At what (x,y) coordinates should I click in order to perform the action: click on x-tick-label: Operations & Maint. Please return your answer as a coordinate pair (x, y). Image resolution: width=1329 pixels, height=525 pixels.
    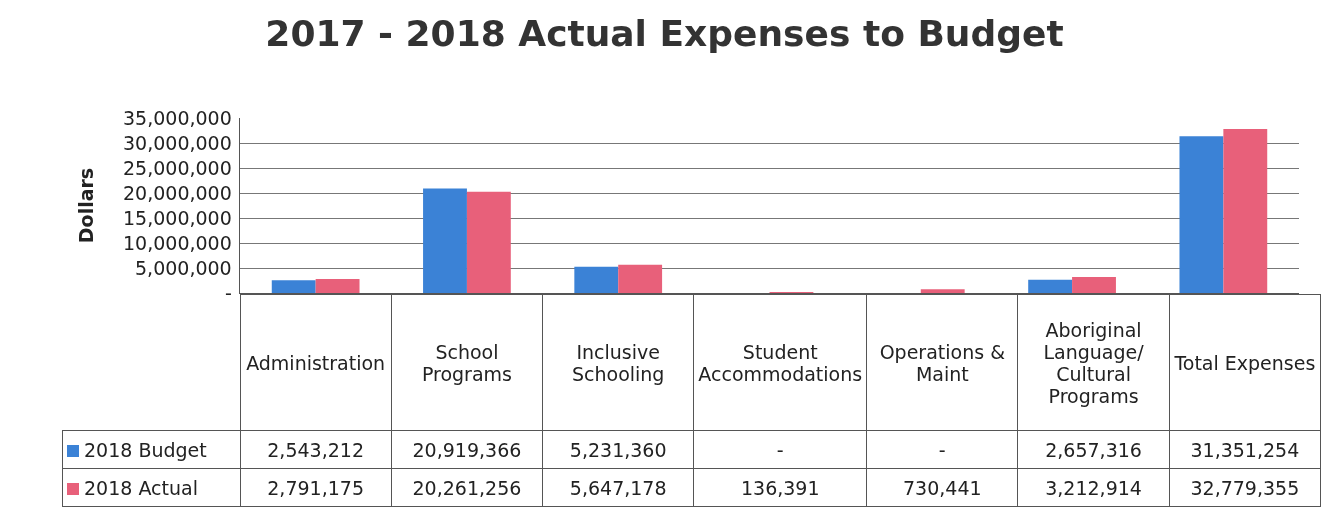
    Looking at the image, I should click on (942, 362).